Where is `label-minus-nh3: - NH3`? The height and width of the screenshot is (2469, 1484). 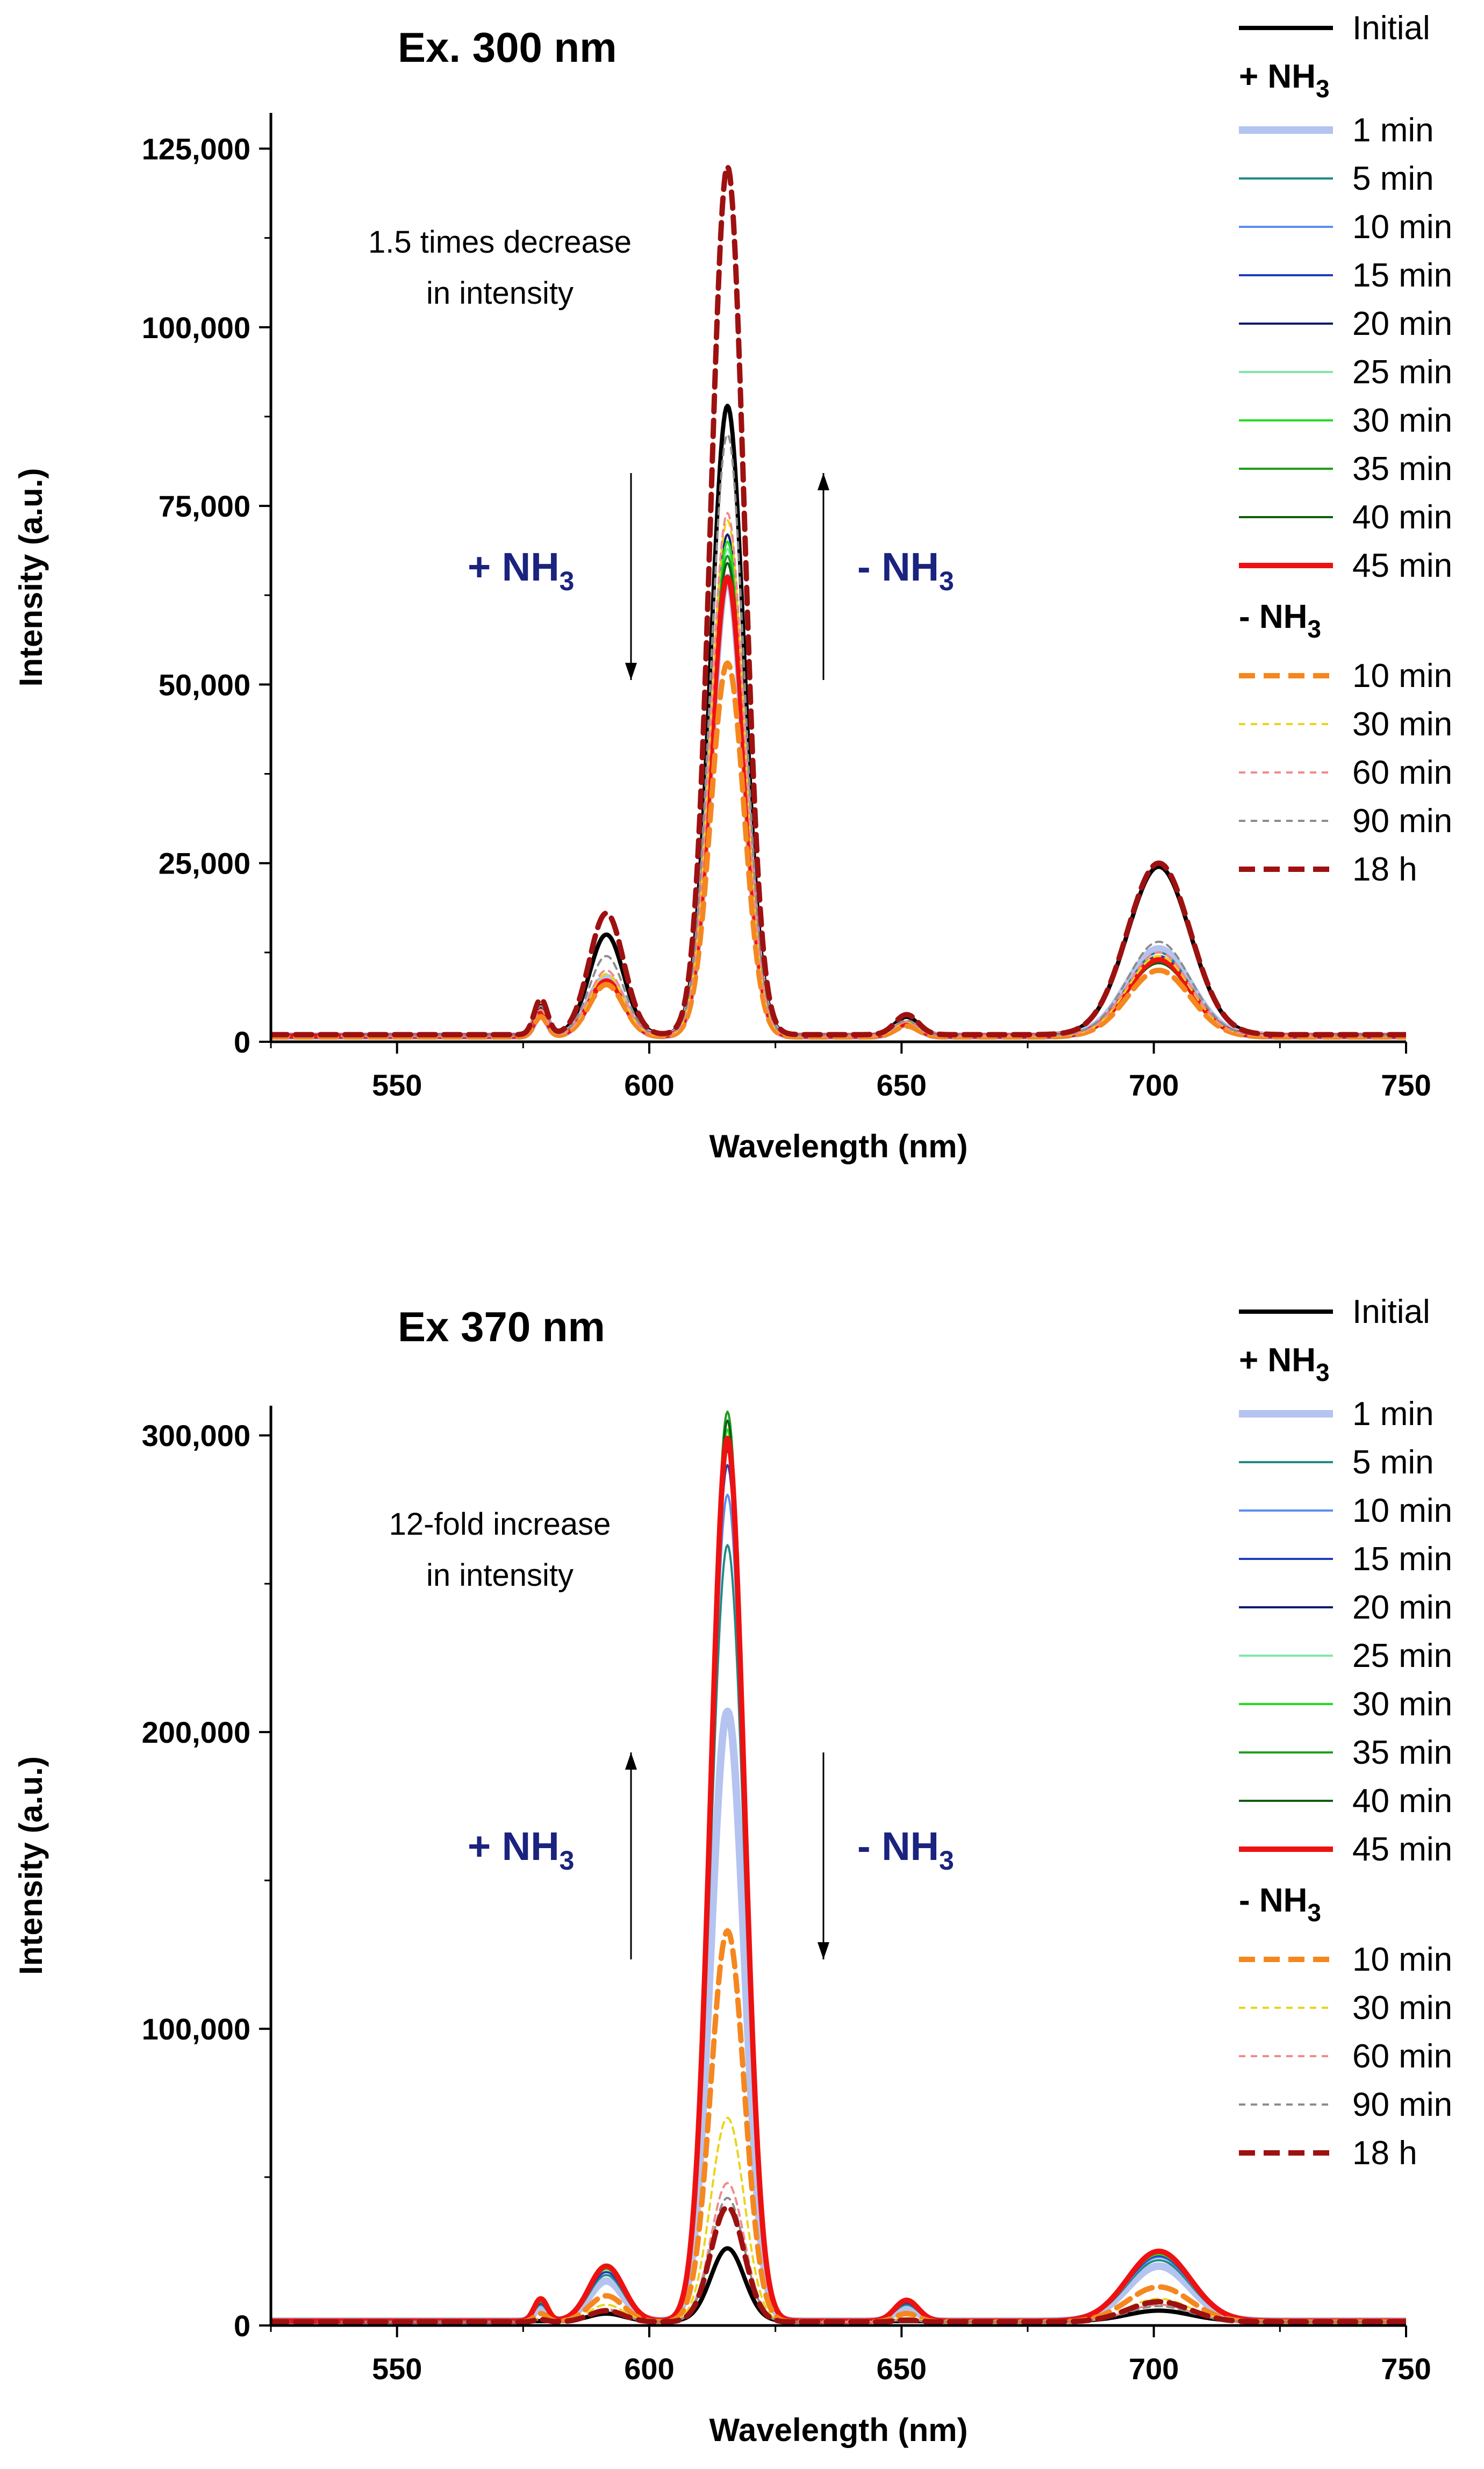
label-minus-nh3: - NH3 is located at coordinates (905, 571).